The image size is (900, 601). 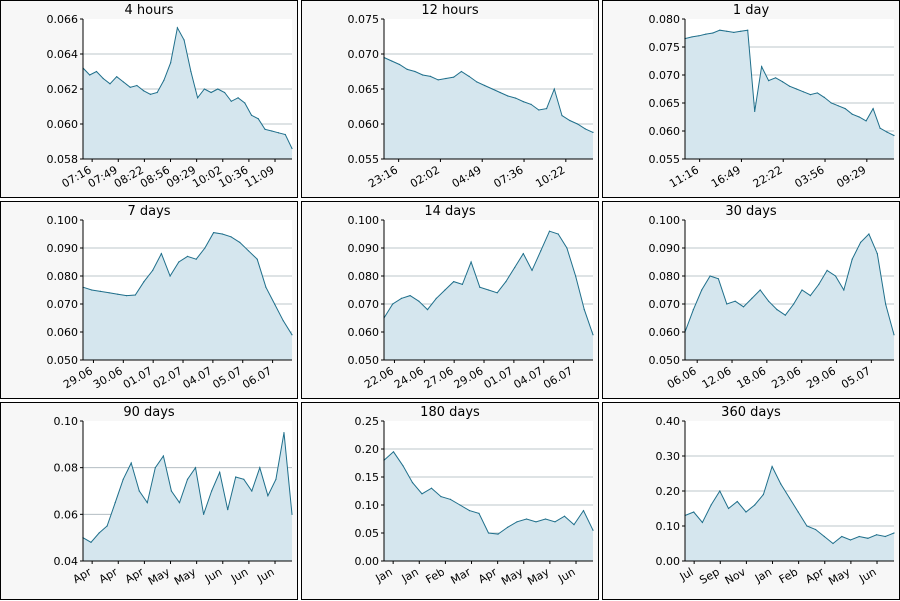 What do you see at coordinates (384, 575) in the screenshot?
I see `x-tick-label: Jan` at bounding box center [384, 575].